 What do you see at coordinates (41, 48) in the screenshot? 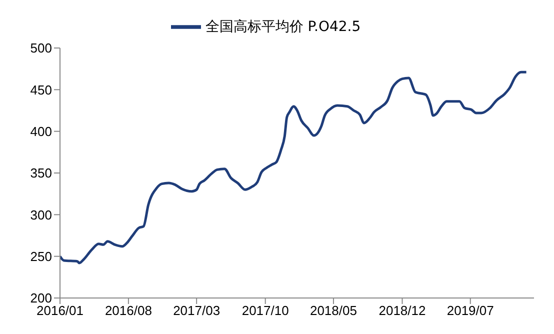
I see `y-tick-label: 500` at bounding box center [41, 48].